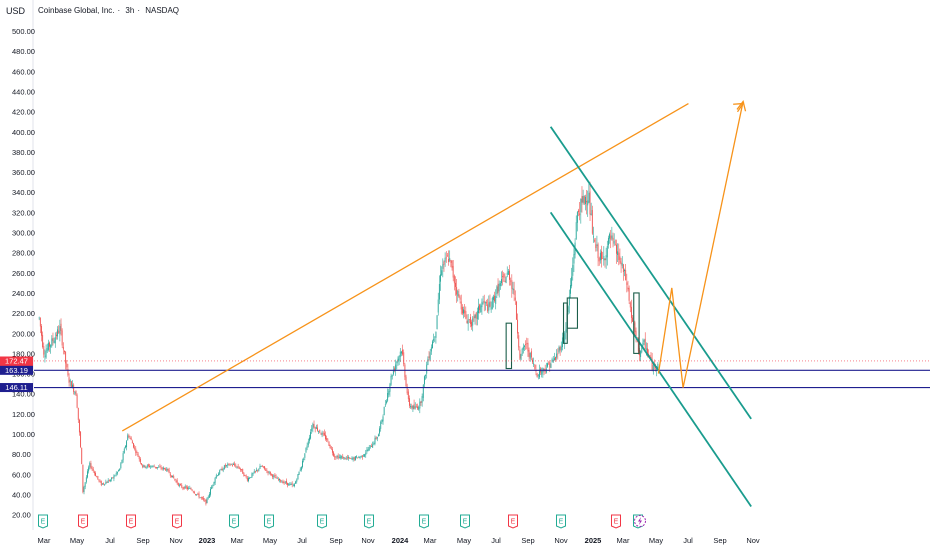 The image size is (932, 550). What do you see at coordinates (23, 71) in the screenshot?
I see `price-tick-label: 460.00` at bounding box center [23, 71].